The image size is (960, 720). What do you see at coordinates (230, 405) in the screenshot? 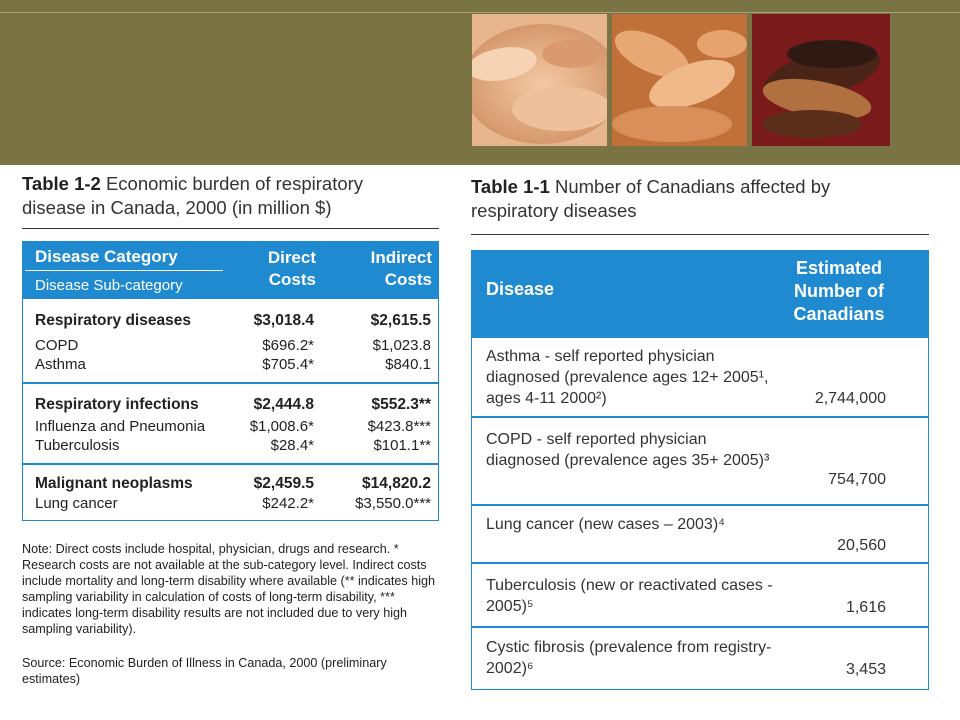
I see `table-row: Respiratory infections $2,444.8 $552.3**` at bounding box center [230, 405].